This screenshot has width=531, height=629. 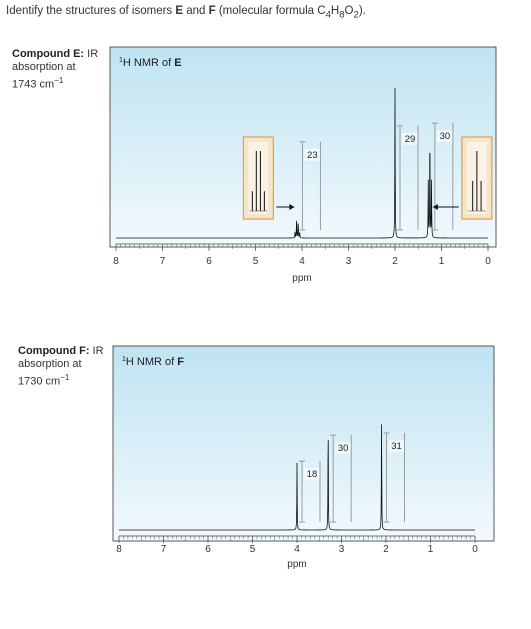 What do you see at coordinates (54, 351) in the screenshot?
I see `compound-f-name: Compound F:` at bounding box center [54, 351].